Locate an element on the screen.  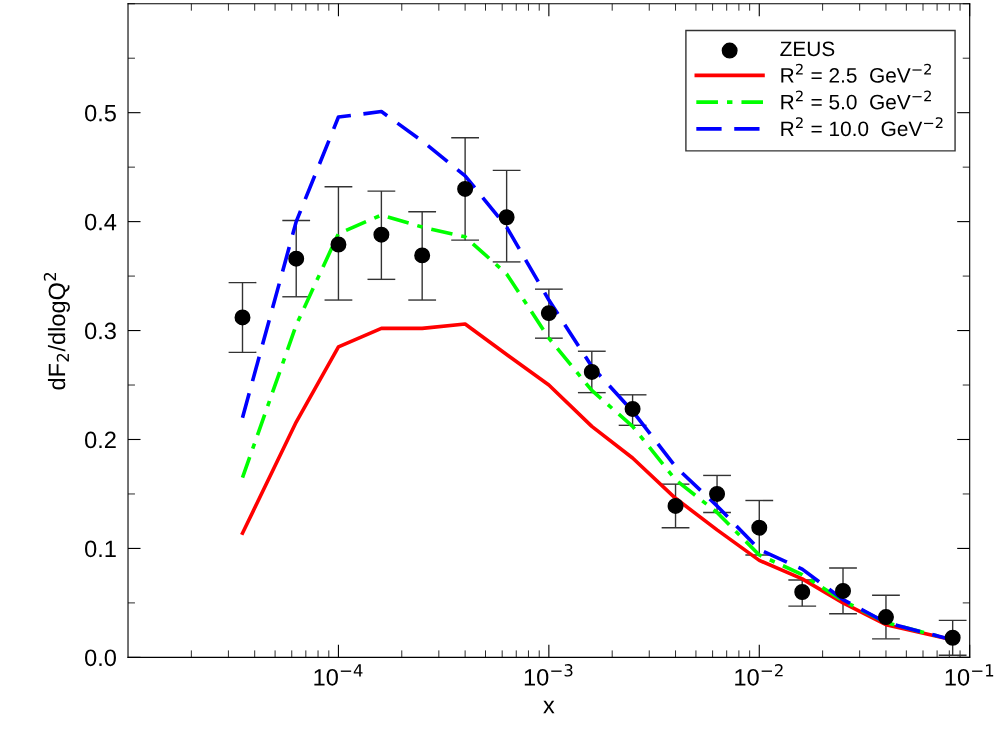
x-tick-label: 10$^{−2}$ is located at coordinates (759, 675).